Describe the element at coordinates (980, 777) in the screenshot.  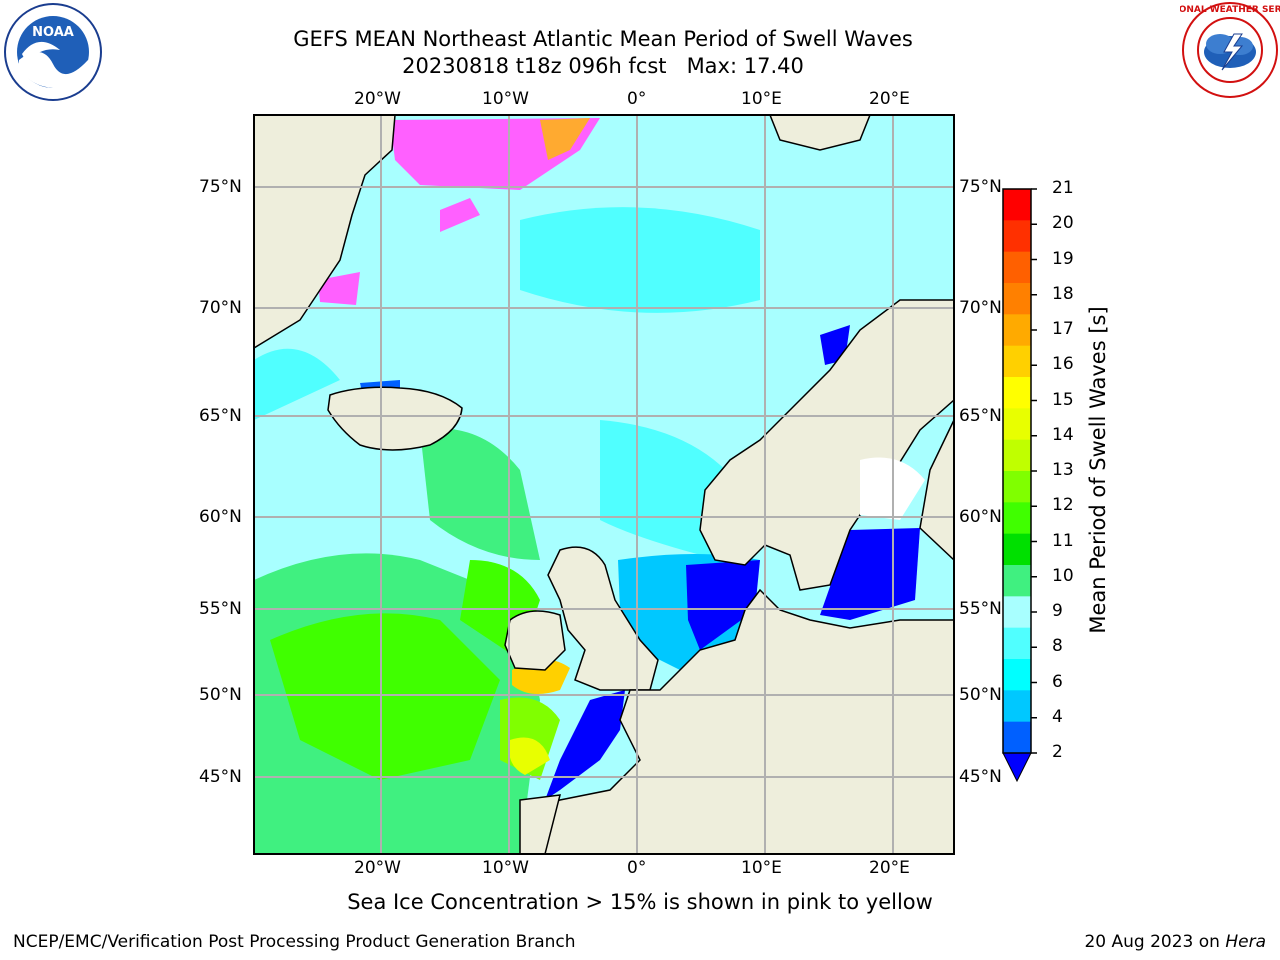
I see `lat-label-right-45n: 45°N` at that location.